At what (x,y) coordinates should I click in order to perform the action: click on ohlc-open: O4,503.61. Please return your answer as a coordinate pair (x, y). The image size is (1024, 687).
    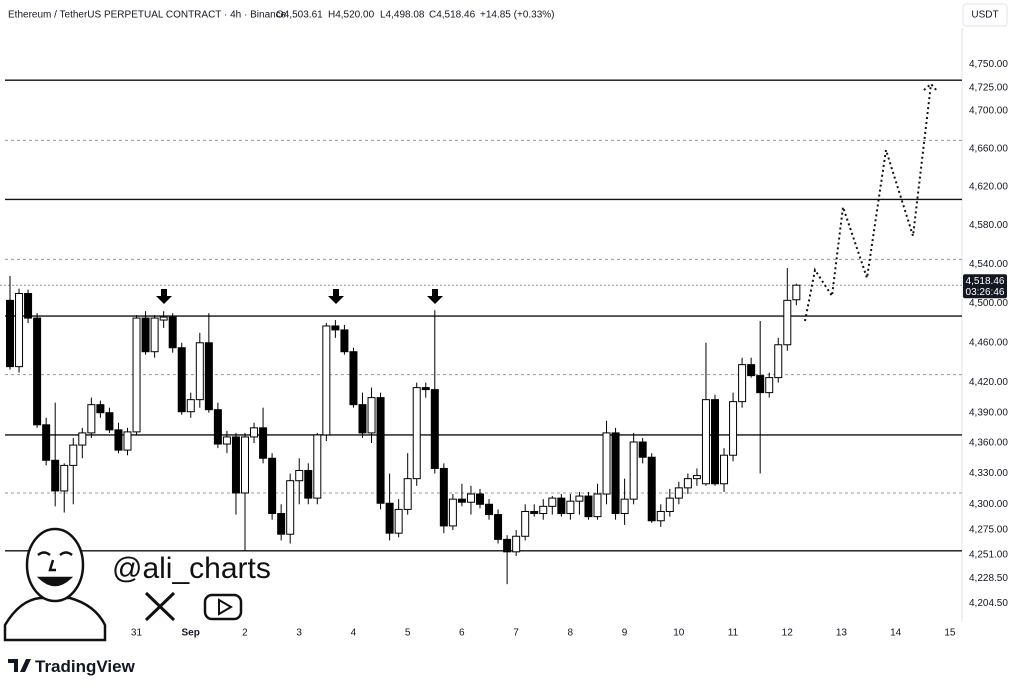
    Looking at the image, I should click on (299, 15).